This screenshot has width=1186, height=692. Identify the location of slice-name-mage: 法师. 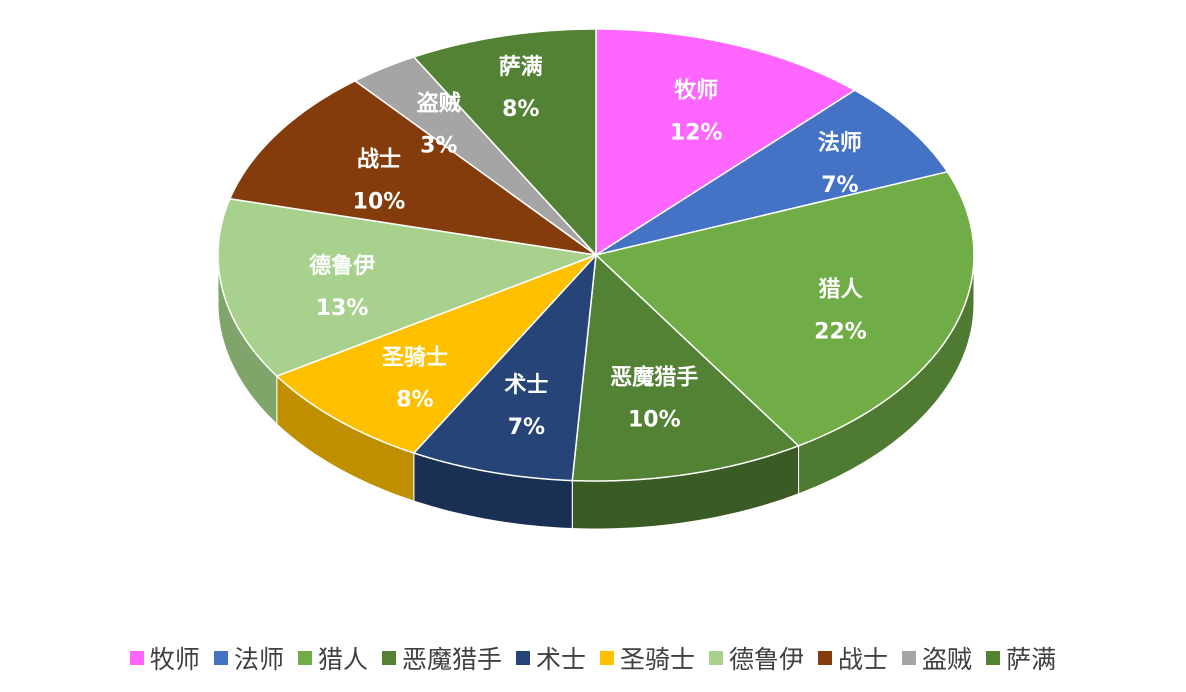
(840, 143).